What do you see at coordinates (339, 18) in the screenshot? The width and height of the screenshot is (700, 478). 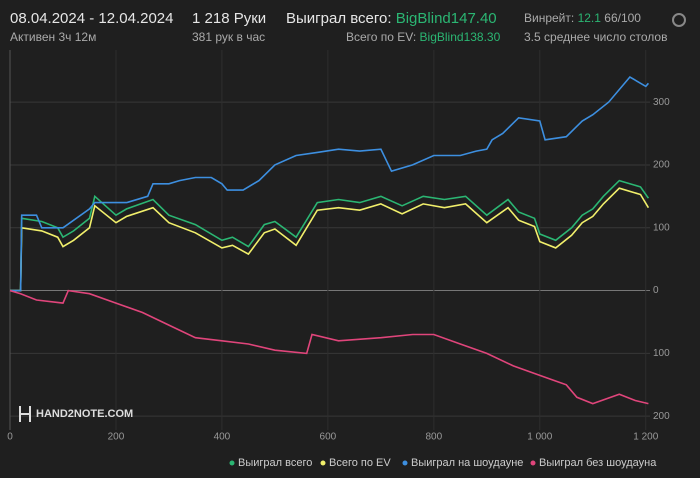 I see `won-label: Выиграл всего:` at bounding box center [339, 18].